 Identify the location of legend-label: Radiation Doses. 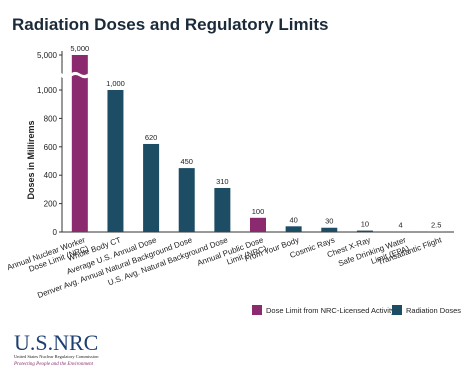
(433, 310).